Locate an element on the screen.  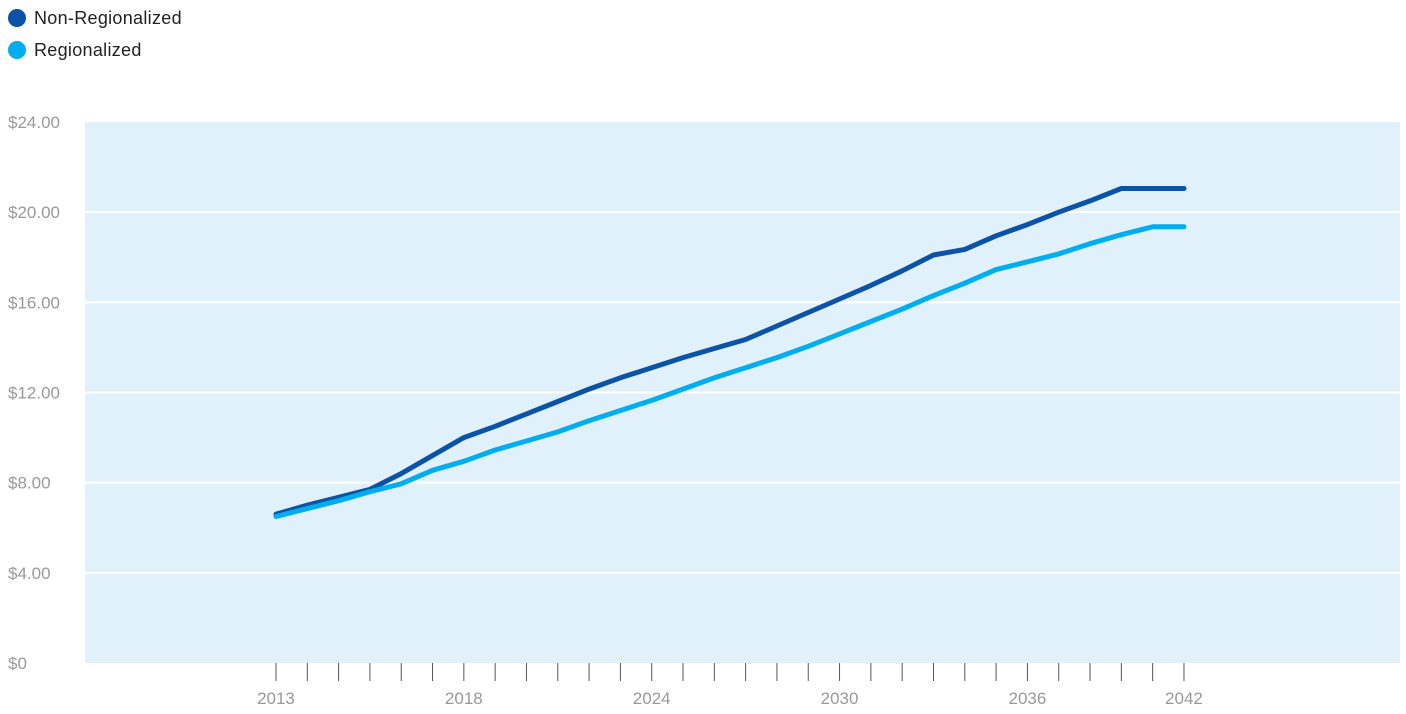
chart-legend: Non-Regionalized Regionalized is located at coordinates (95, 38).